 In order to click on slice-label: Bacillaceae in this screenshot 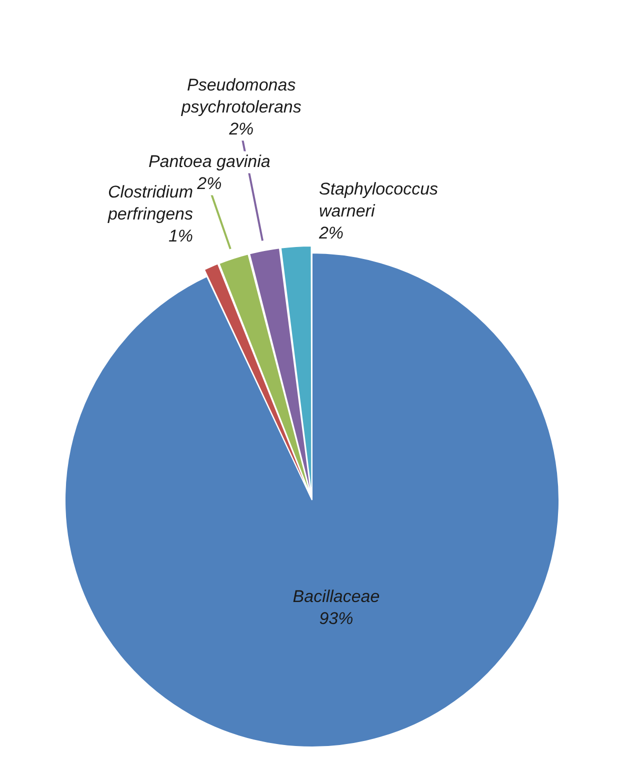, I will do `click(336, 596)`.